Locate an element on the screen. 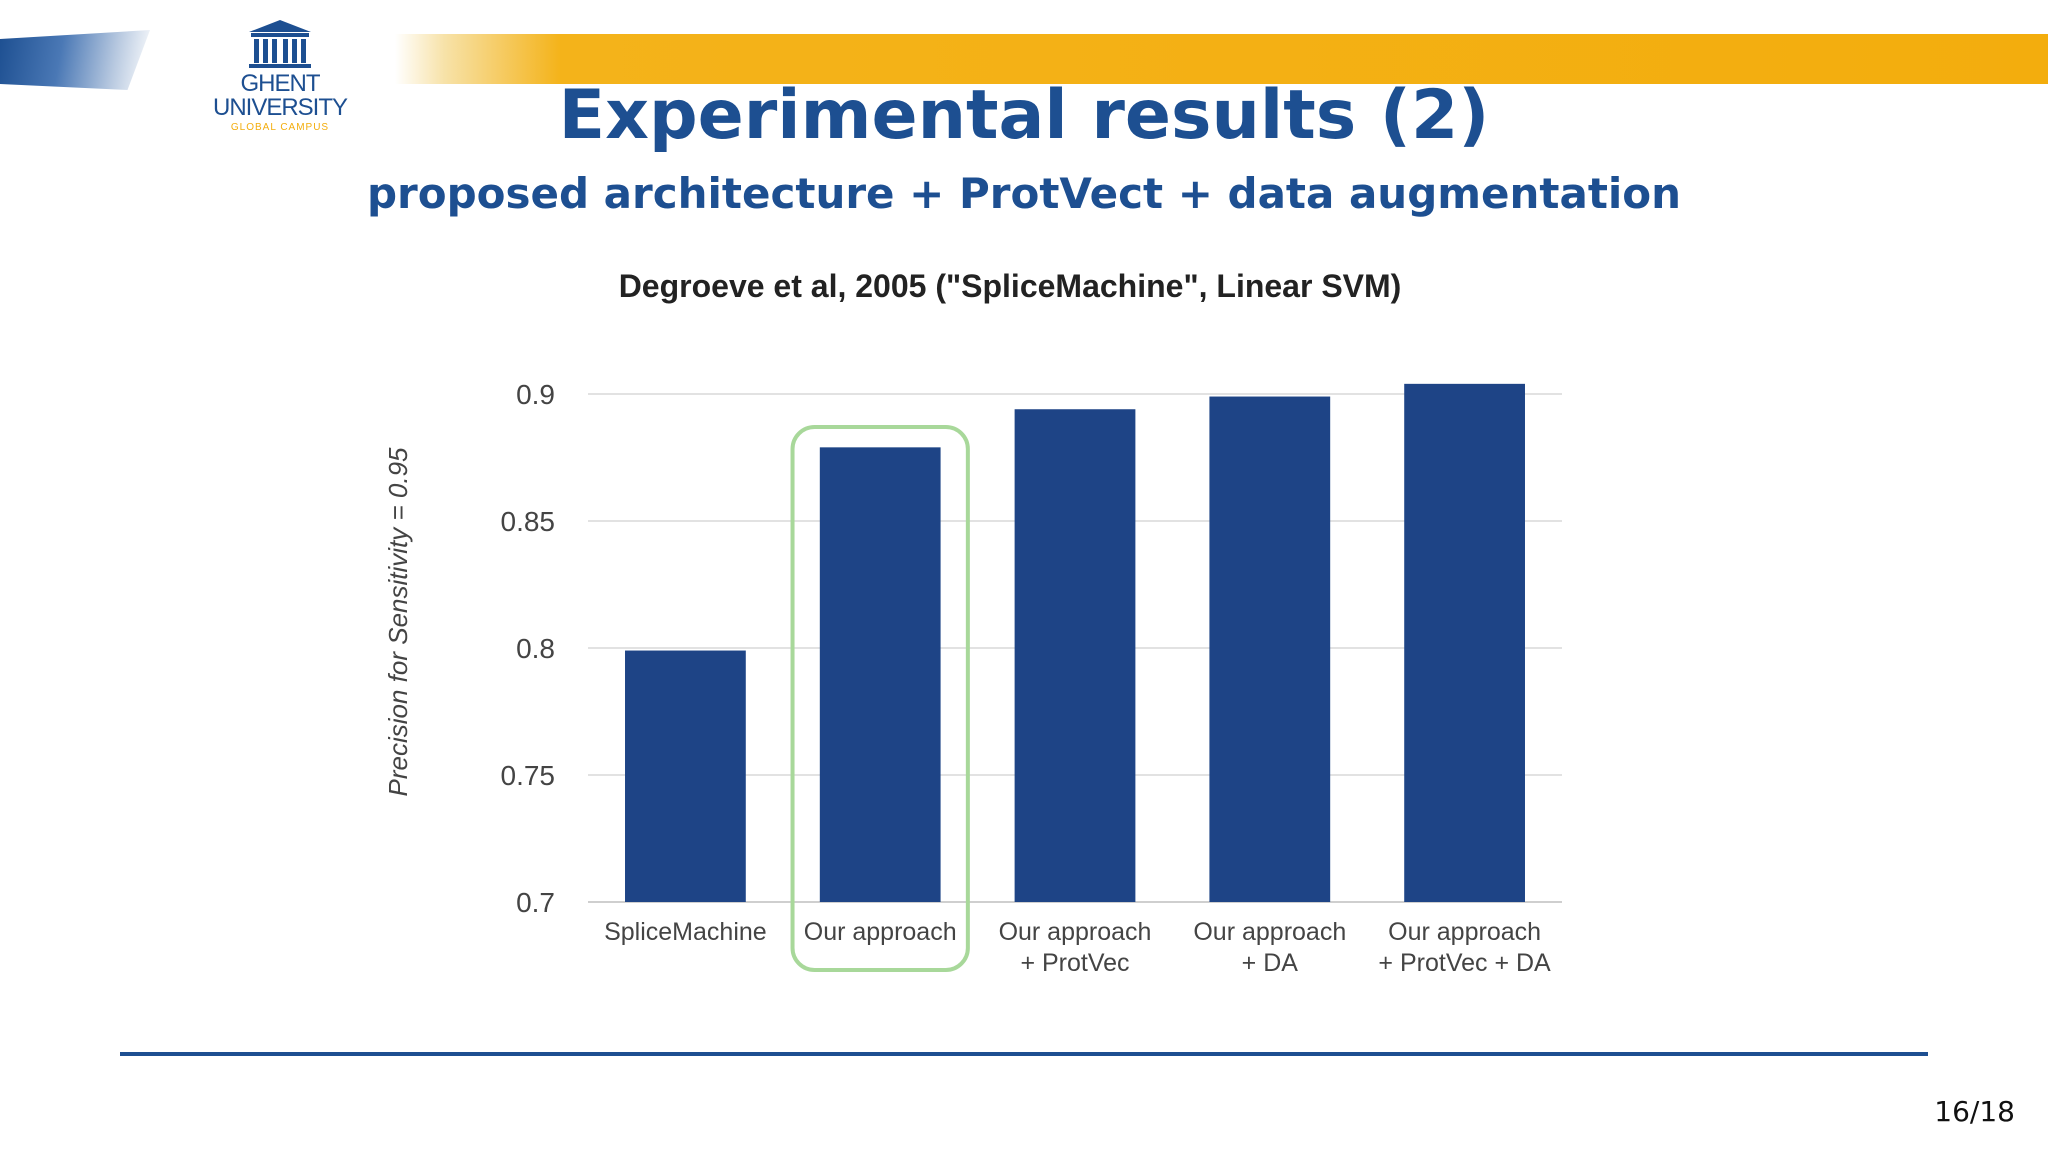  footer-divider is located at coordinates (1024, 1054).